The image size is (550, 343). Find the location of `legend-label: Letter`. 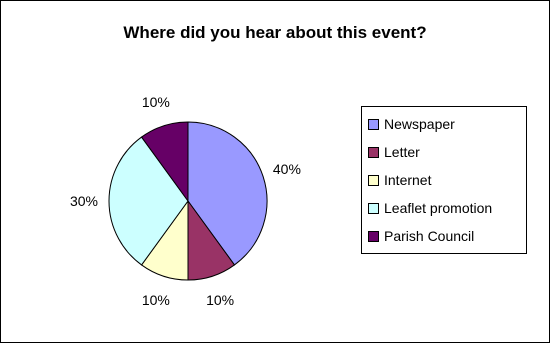

legend-label: Letter is located at coordinates (402, 152).